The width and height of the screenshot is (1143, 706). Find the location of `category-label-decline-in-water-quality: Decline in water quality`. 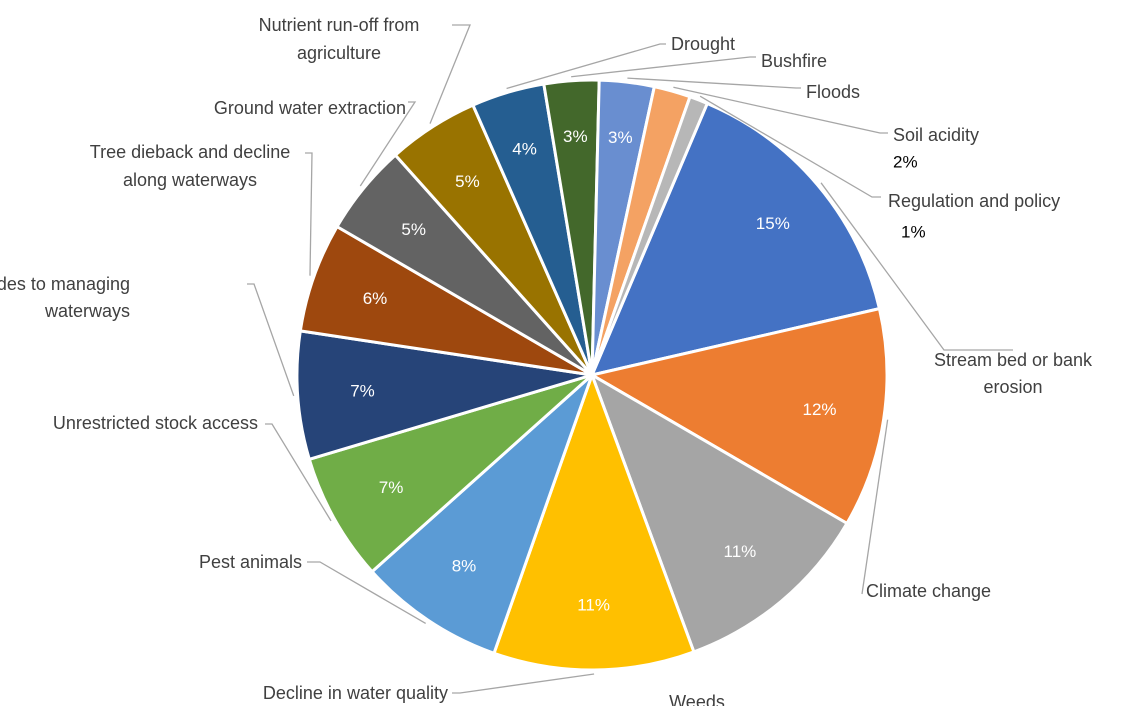

category-label-decline-in-water-quality: Decline in water quality is located at coordinates (355, 693).